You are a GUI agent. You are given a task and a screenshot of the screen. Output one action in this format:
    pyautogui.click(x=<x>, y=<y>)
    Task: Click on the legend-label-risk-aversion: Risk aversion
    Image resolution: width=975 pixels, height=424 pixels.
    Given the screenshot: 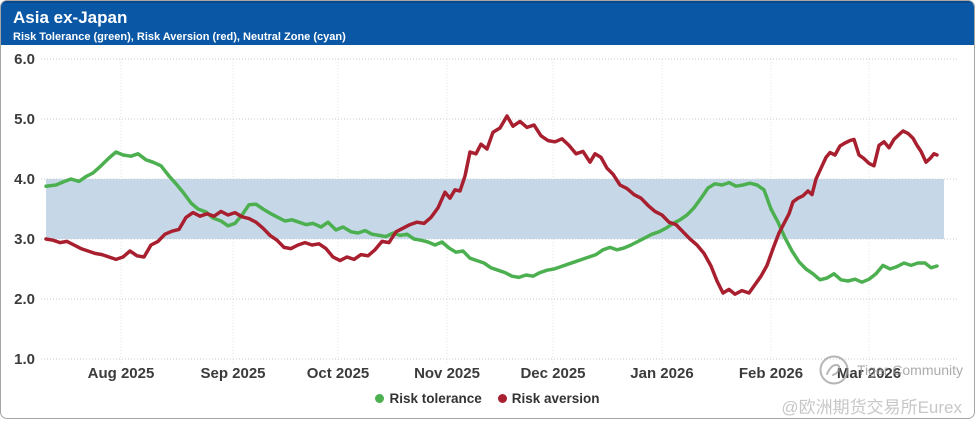 What is the action you would take?
    pyautogui.click(x=555, y=398)
    